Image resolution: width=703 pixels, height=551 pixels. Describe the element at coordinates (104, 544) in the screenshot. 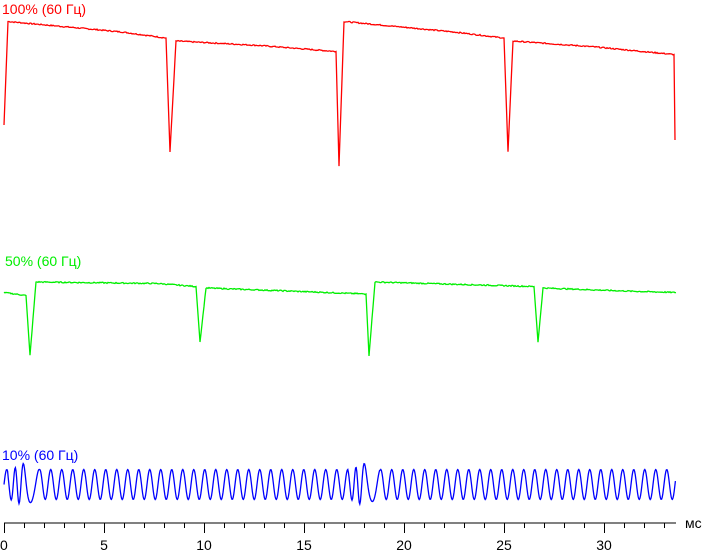

I see `x-tick-label: 5` at that location.